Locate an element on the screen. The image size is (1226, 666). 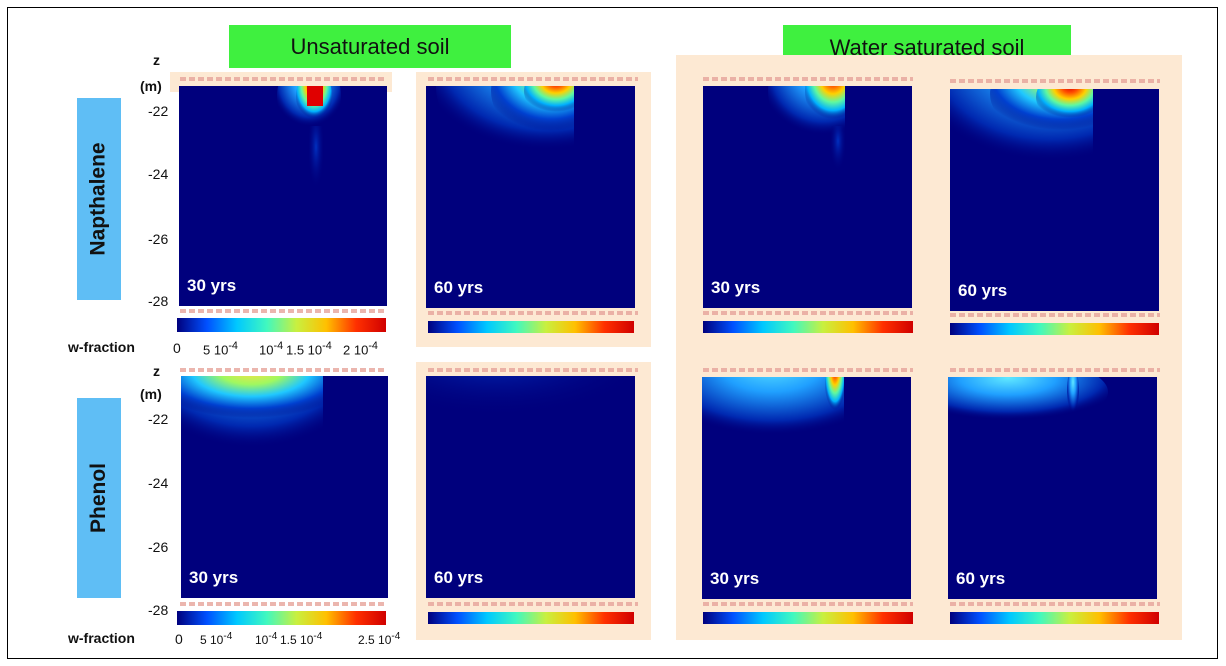
unit-label-top: (m) is located at coordinates (151, 86).